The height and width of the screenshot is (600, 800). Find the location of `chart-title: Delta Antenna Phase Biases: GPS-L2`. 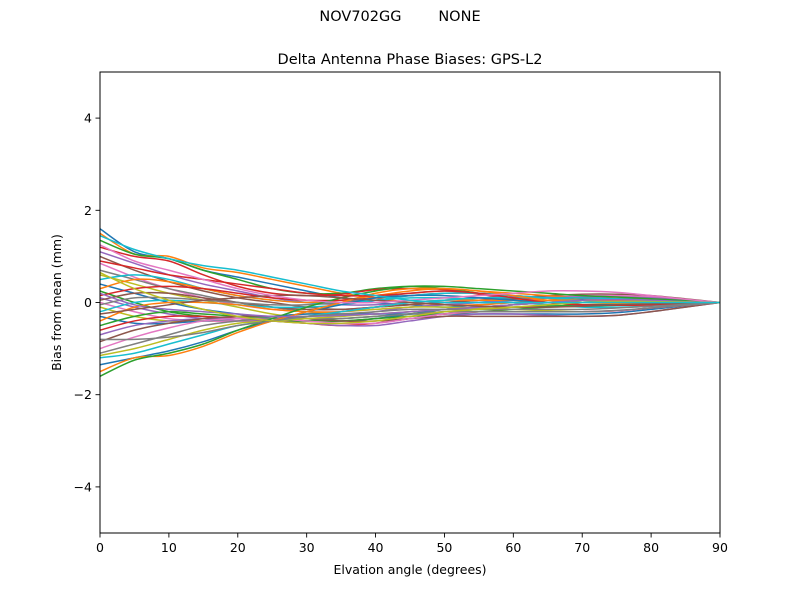

chart-title: Delta Antenna Phase Biases: GPS-L2 is located at coordinates (410, 60).